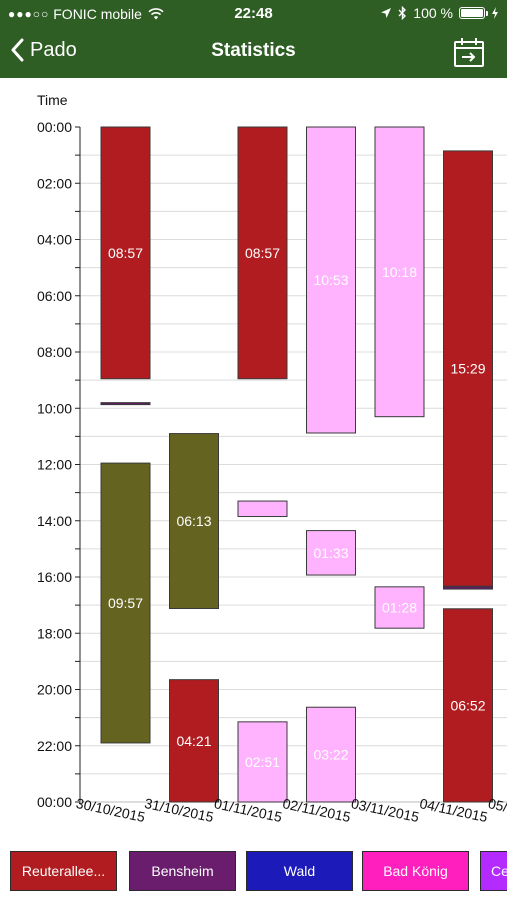 The width and height of the screenshot is (507, 900). I want to click on battery-icon, so click(473, 13).